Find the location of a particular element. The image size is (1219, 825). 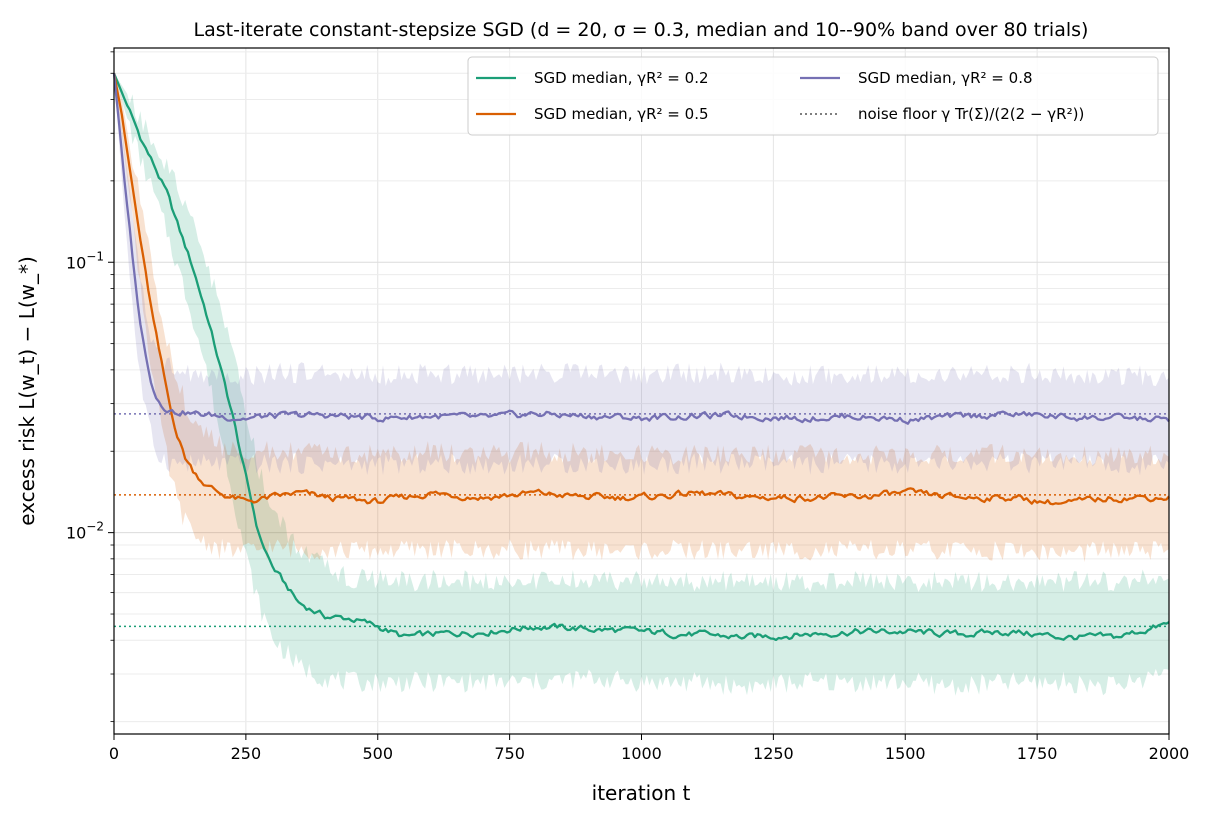

x-tick-label: 250 is located at coordinates (246, 753).